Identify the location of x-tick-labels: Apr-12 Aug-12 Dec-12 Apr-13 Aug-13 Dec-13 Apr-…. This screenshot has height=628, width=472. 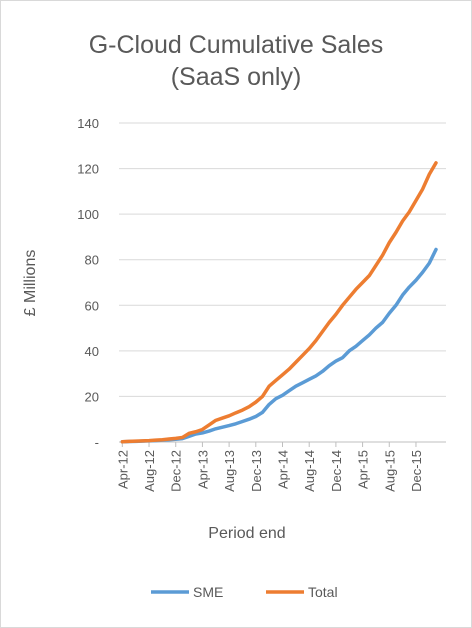
(269, 467).